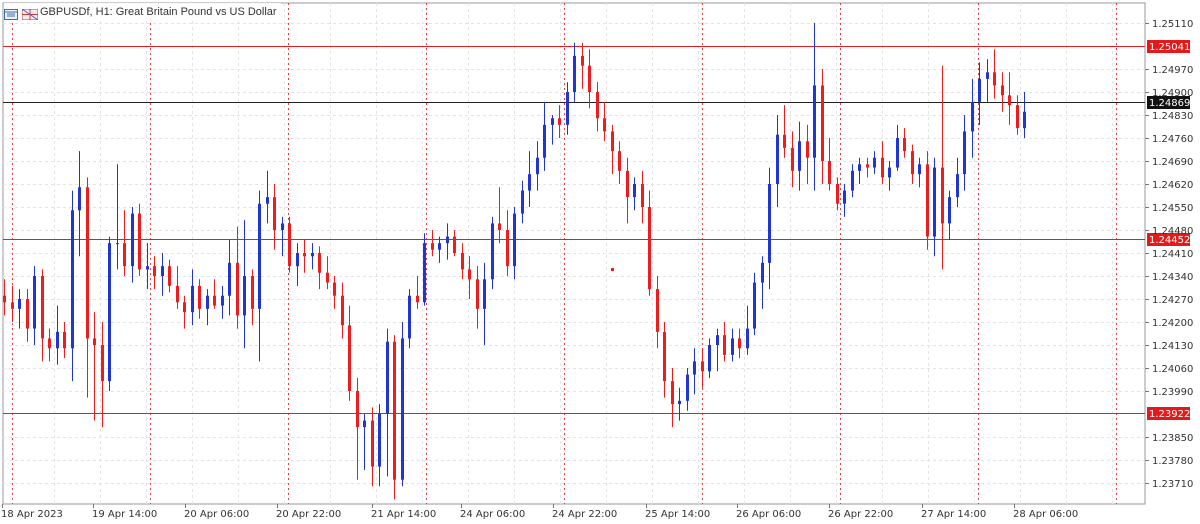 The height and width of the screenshot is (524, 1200). What do you see at coordinates (1172, 116) in the screenshot?
I see `y-tick-label: 1.24830` at bounding box center [1172, 116].